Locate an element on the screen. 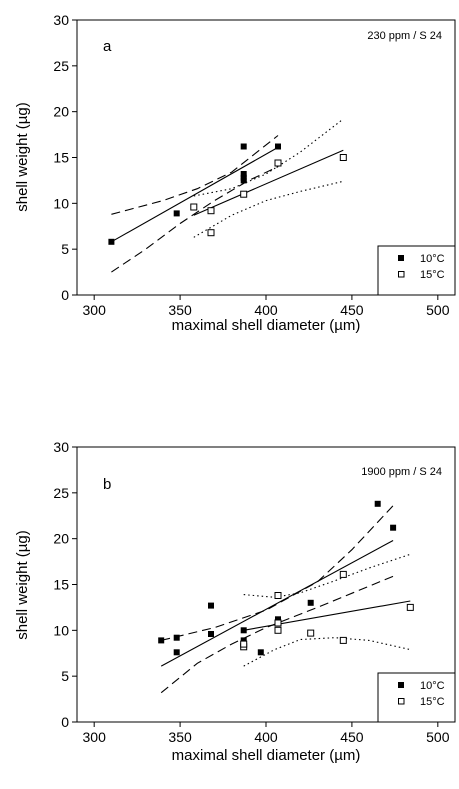 Image resolution: width=459 pixels, height=789 pixels. y-tick-label-a-20: 20 is located at coordinates (61, 112).